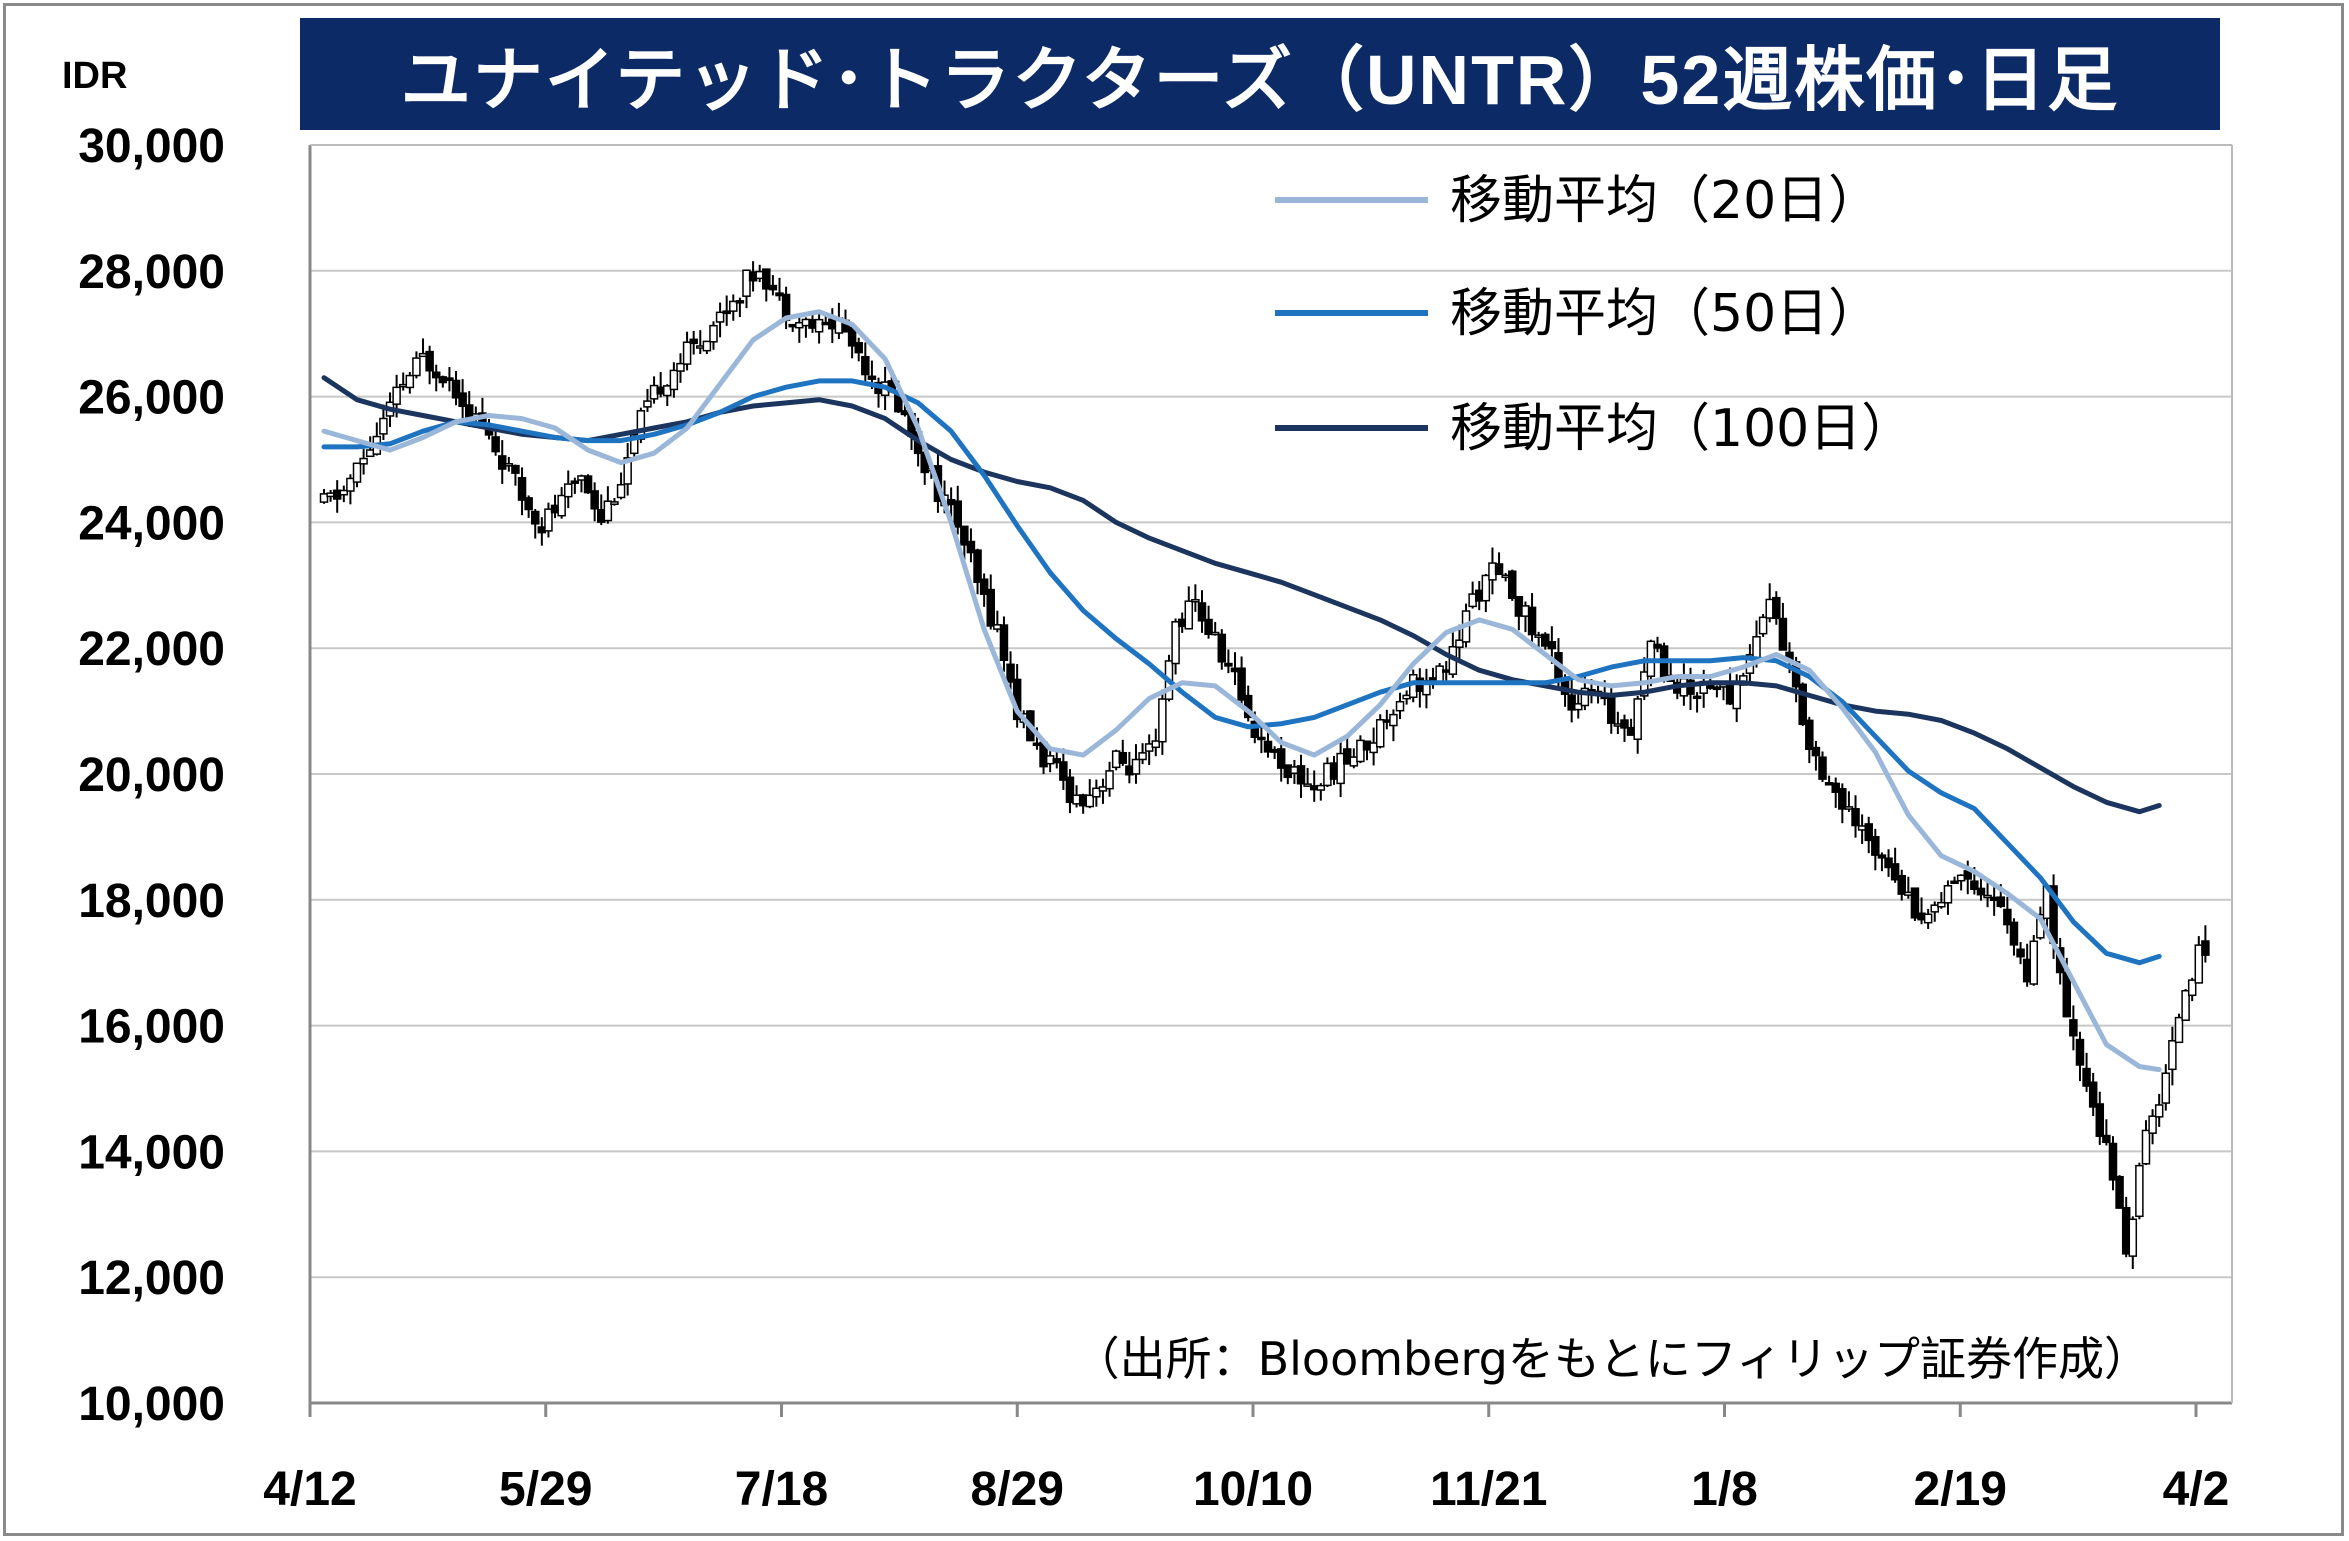  What do you see at coordinates (151, 1278) in the screenshot?
I see `y-tick-label: 12,000` at bounding box center [151, 1278].